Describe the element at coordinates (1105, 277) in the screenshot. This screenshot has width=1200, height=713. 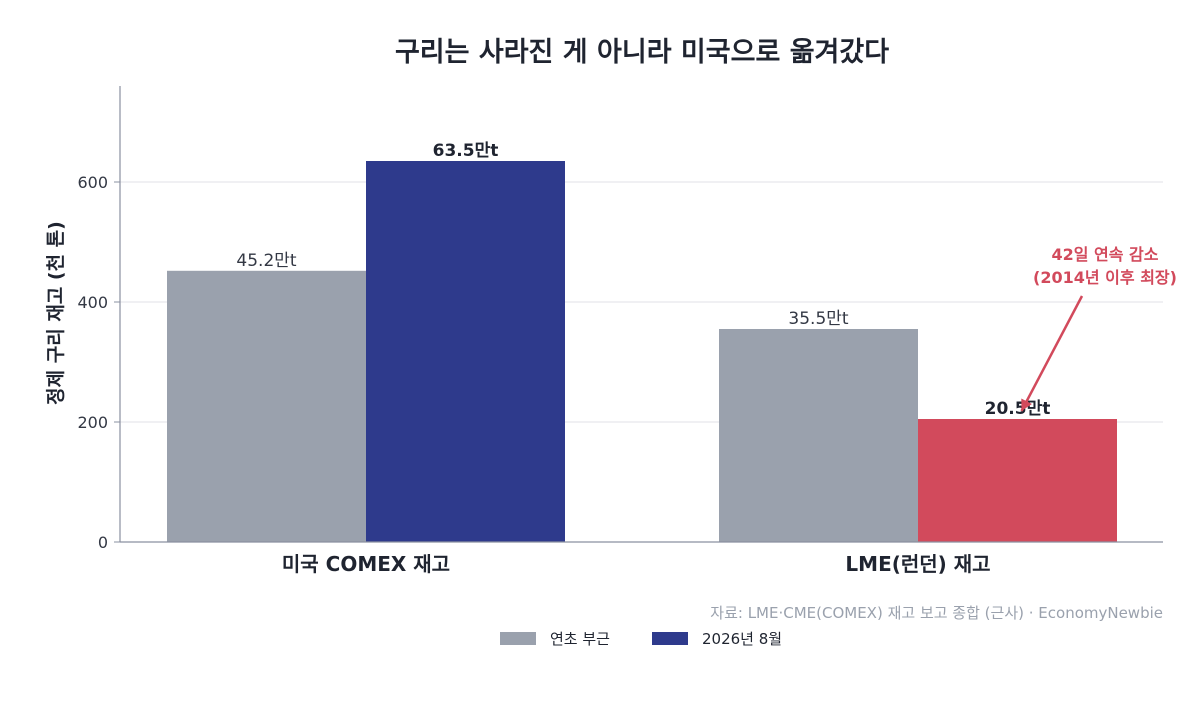
I see `annotation-line-2: (2014년 이후 최장)` at that location.